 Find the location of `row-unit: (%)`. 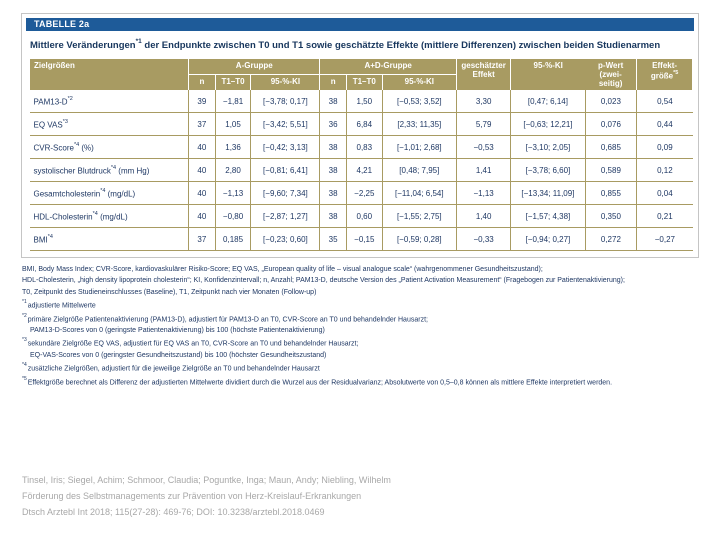

row-unit: (%) is located at coordinates (86, 148).